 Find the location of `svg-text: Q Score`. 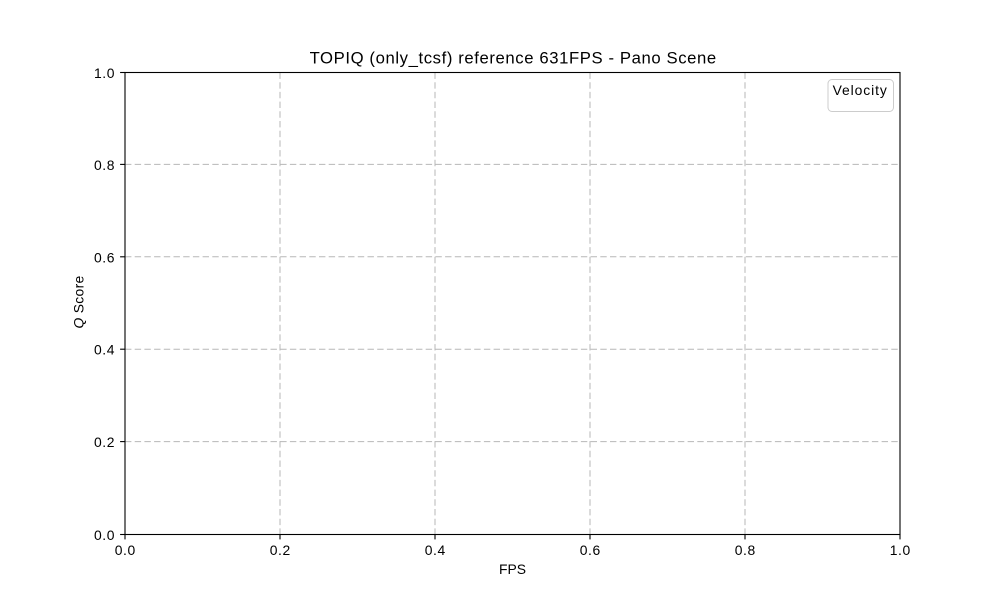

svg-text: Q Score is located at coordinates (79, 301).